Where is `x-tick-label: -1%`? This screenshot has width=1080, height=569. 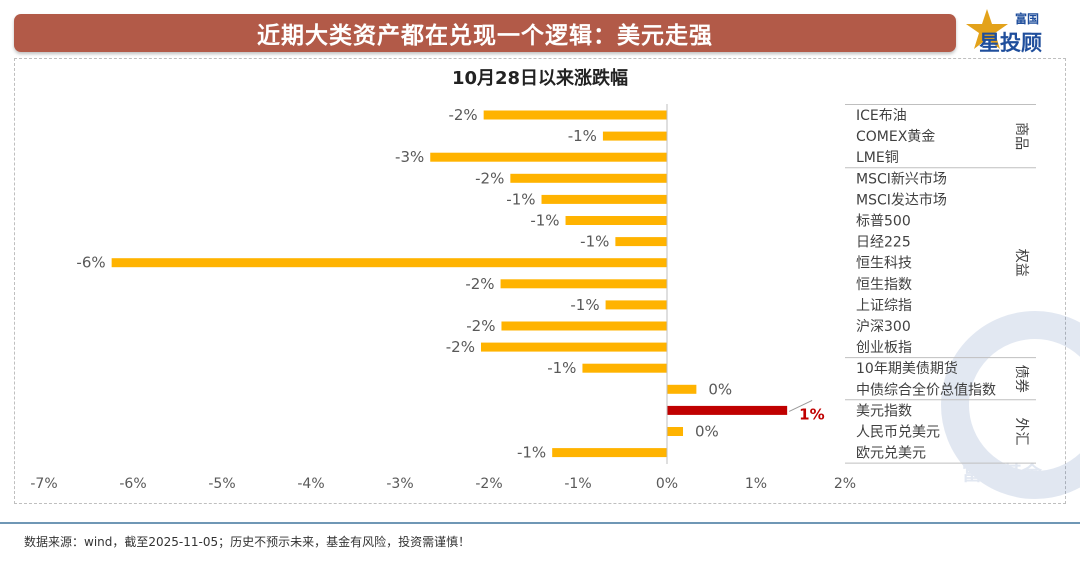
x-tick-label: -1% is located at coordinates (577, 484).